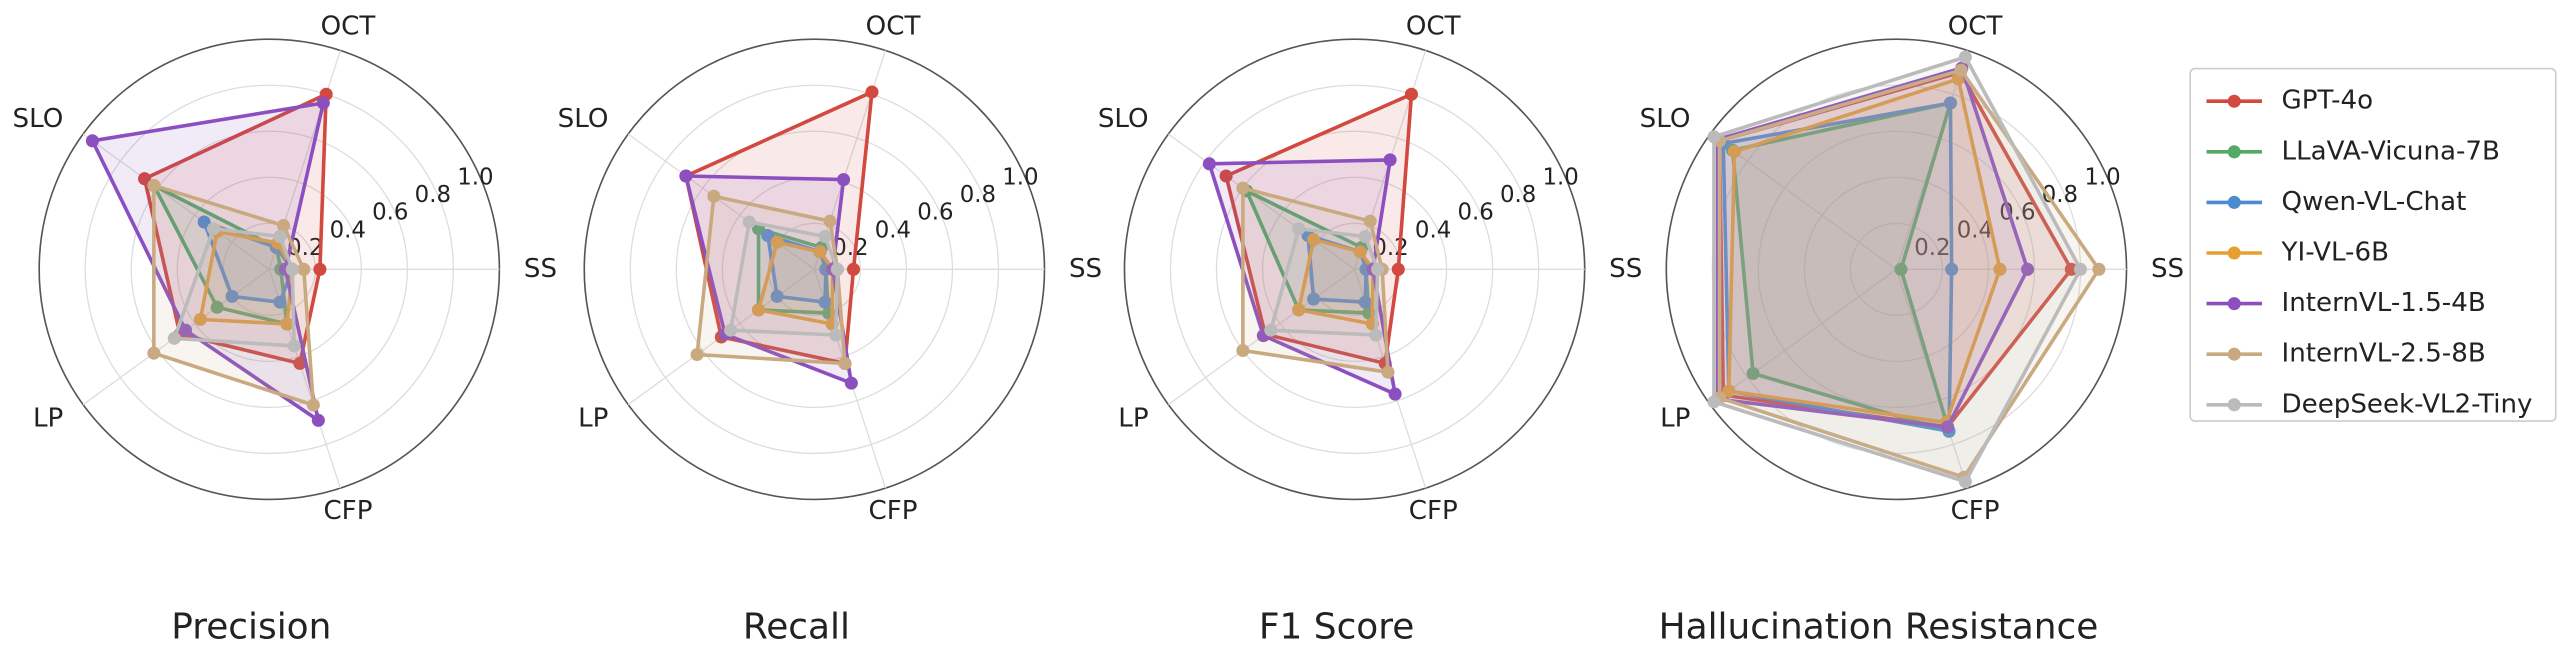 The height and width of the screenshot is (652, 2559). I want to click on legend-box, so click(2373, 244).